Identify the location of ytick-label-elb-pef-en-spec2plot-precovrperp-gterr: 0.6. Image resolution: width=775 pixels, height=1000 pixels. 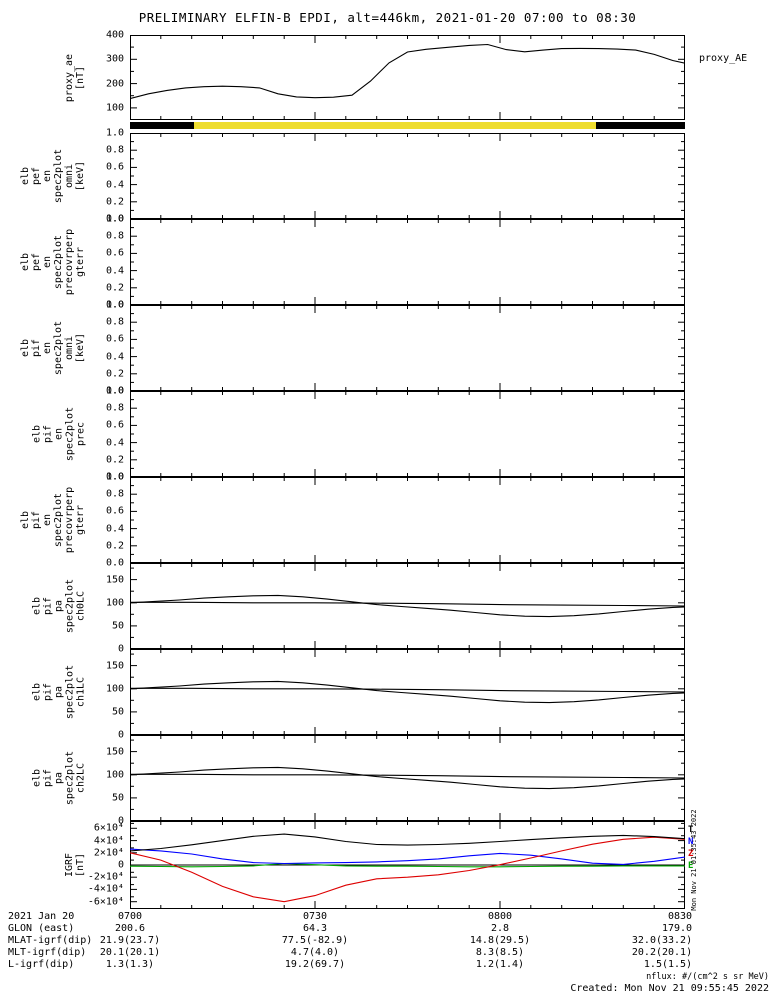
(114, 253).